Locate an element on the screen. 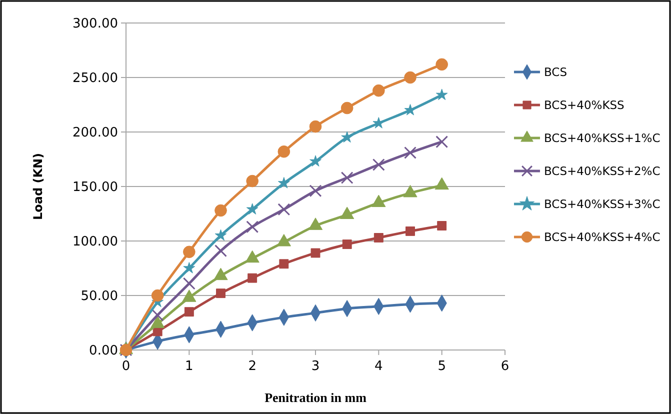  y-tick-label: 50.00 is located at coordinates (99, 296).